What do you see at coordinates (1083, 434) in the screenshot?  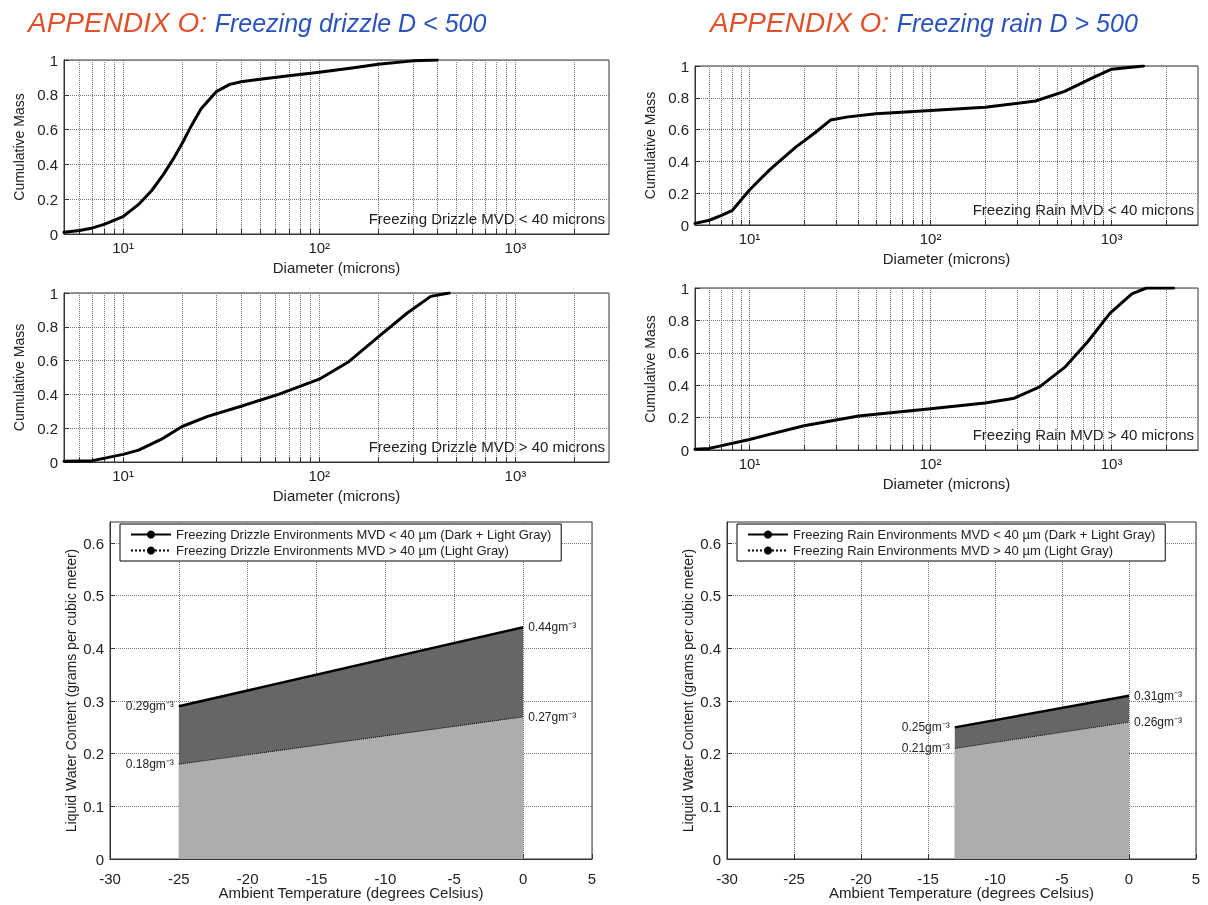 I see `annotation: Freezing Rain MVD > 40 microns` at bounding box center [1083, 434].